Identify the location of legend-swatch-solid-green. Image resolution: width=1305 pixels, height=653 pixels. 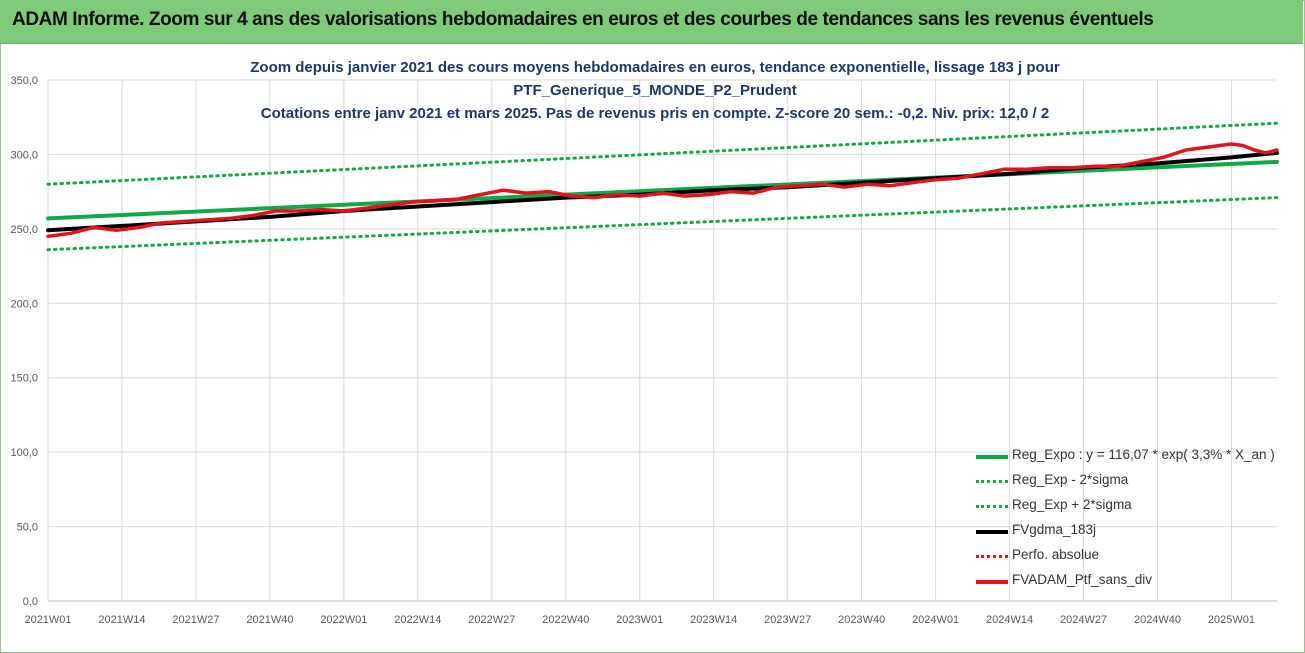
(992, 457).